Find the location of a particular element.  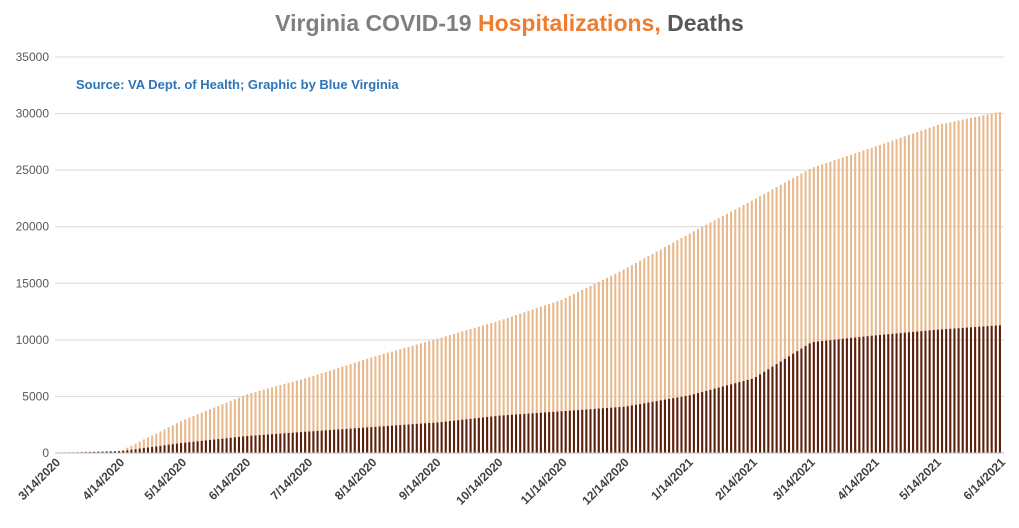

x-tick-label: 10/14/2020 is located at coordinates (479, 481).